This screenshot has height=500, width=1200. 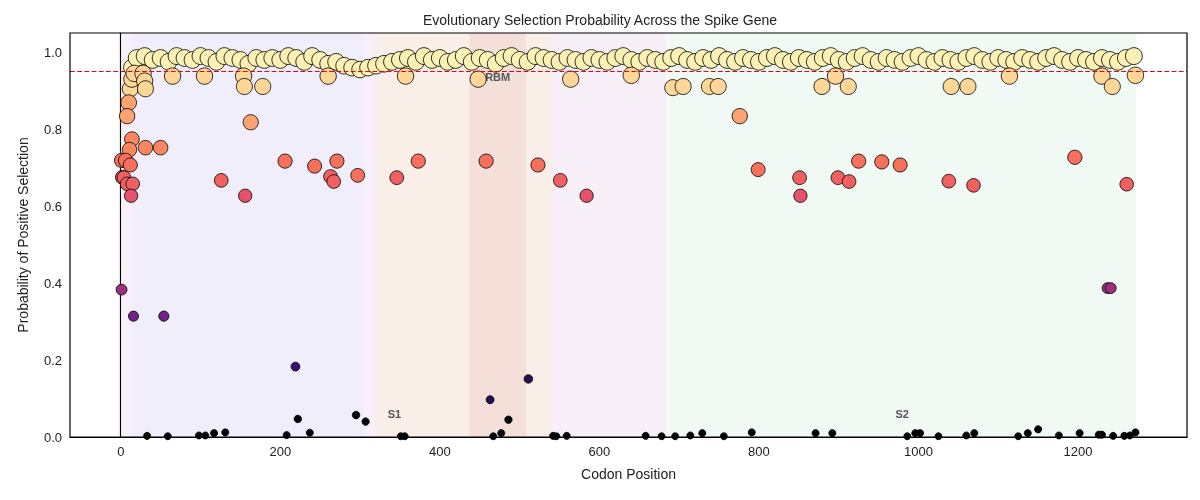 I want to click on y-axis-title: Probability of Positive Selection, so click(x=23, y=235).